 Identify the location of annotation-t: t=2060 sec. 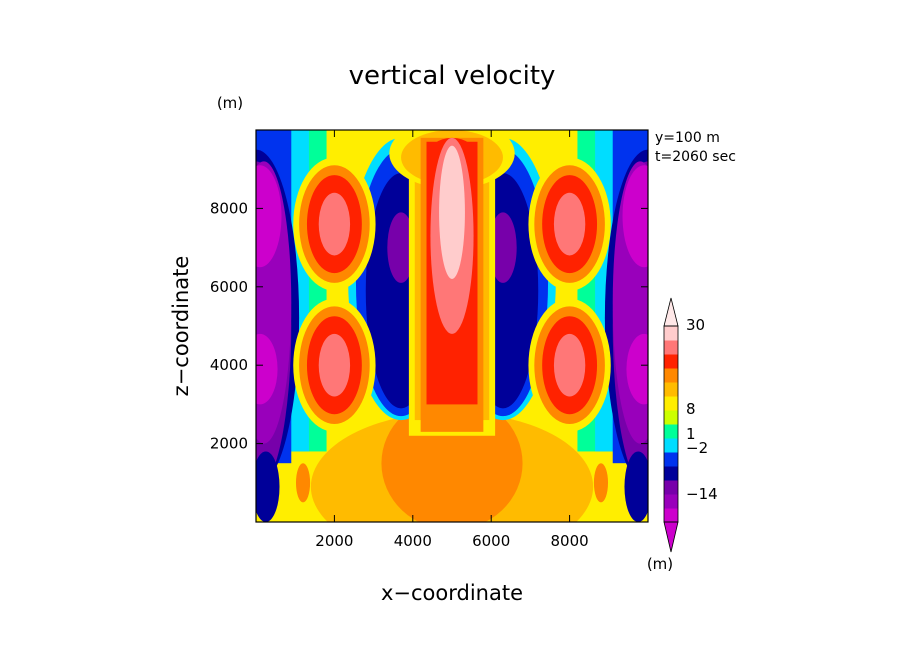
(695, 157).